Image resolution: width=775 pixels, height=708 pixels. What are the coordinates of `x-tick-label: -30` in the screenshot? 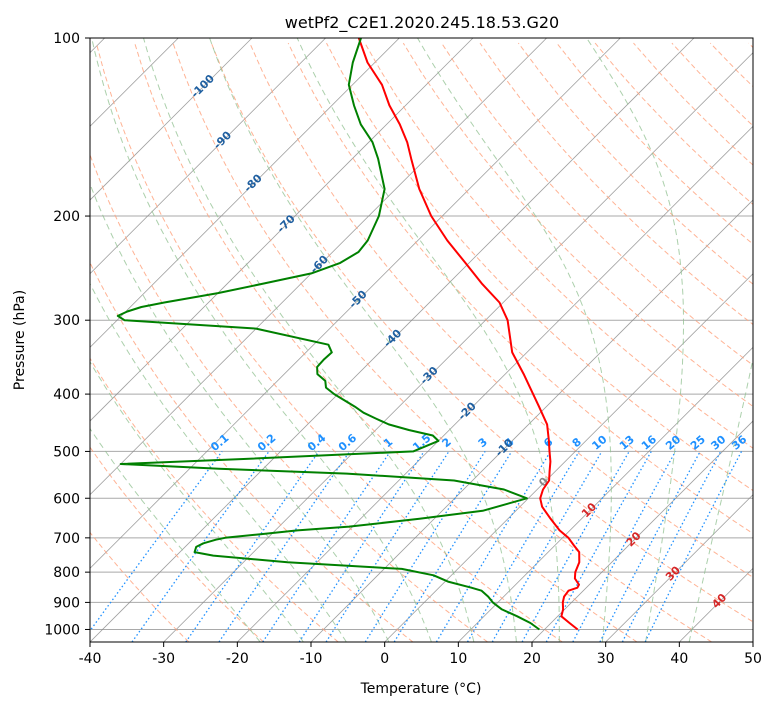 It's located at (163, 659).